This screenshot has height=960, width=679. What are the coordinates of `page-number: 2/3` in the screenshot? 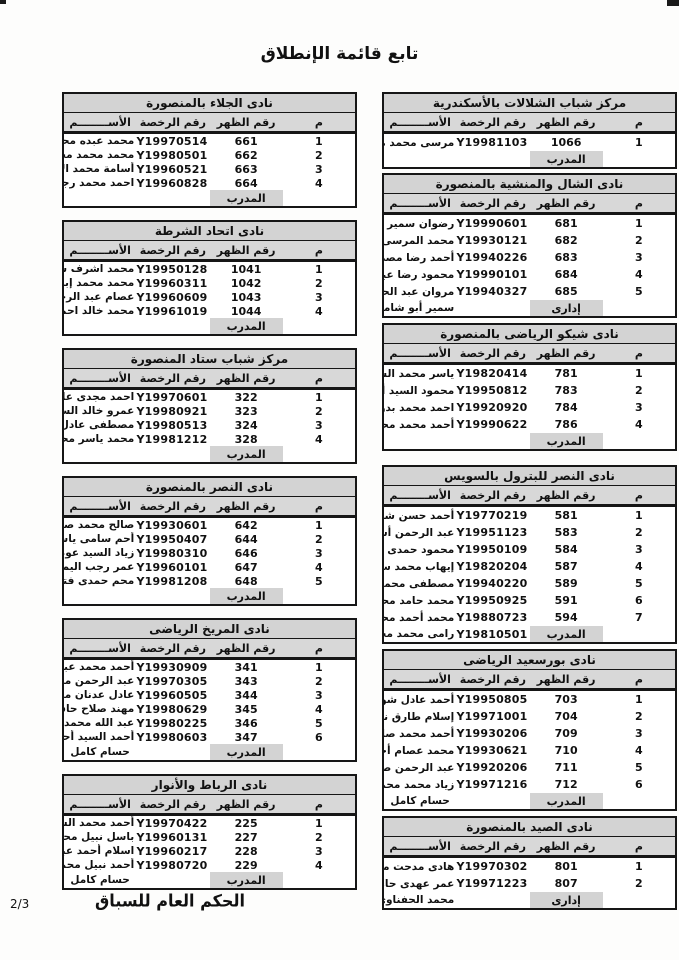 It's located at (20, 904).